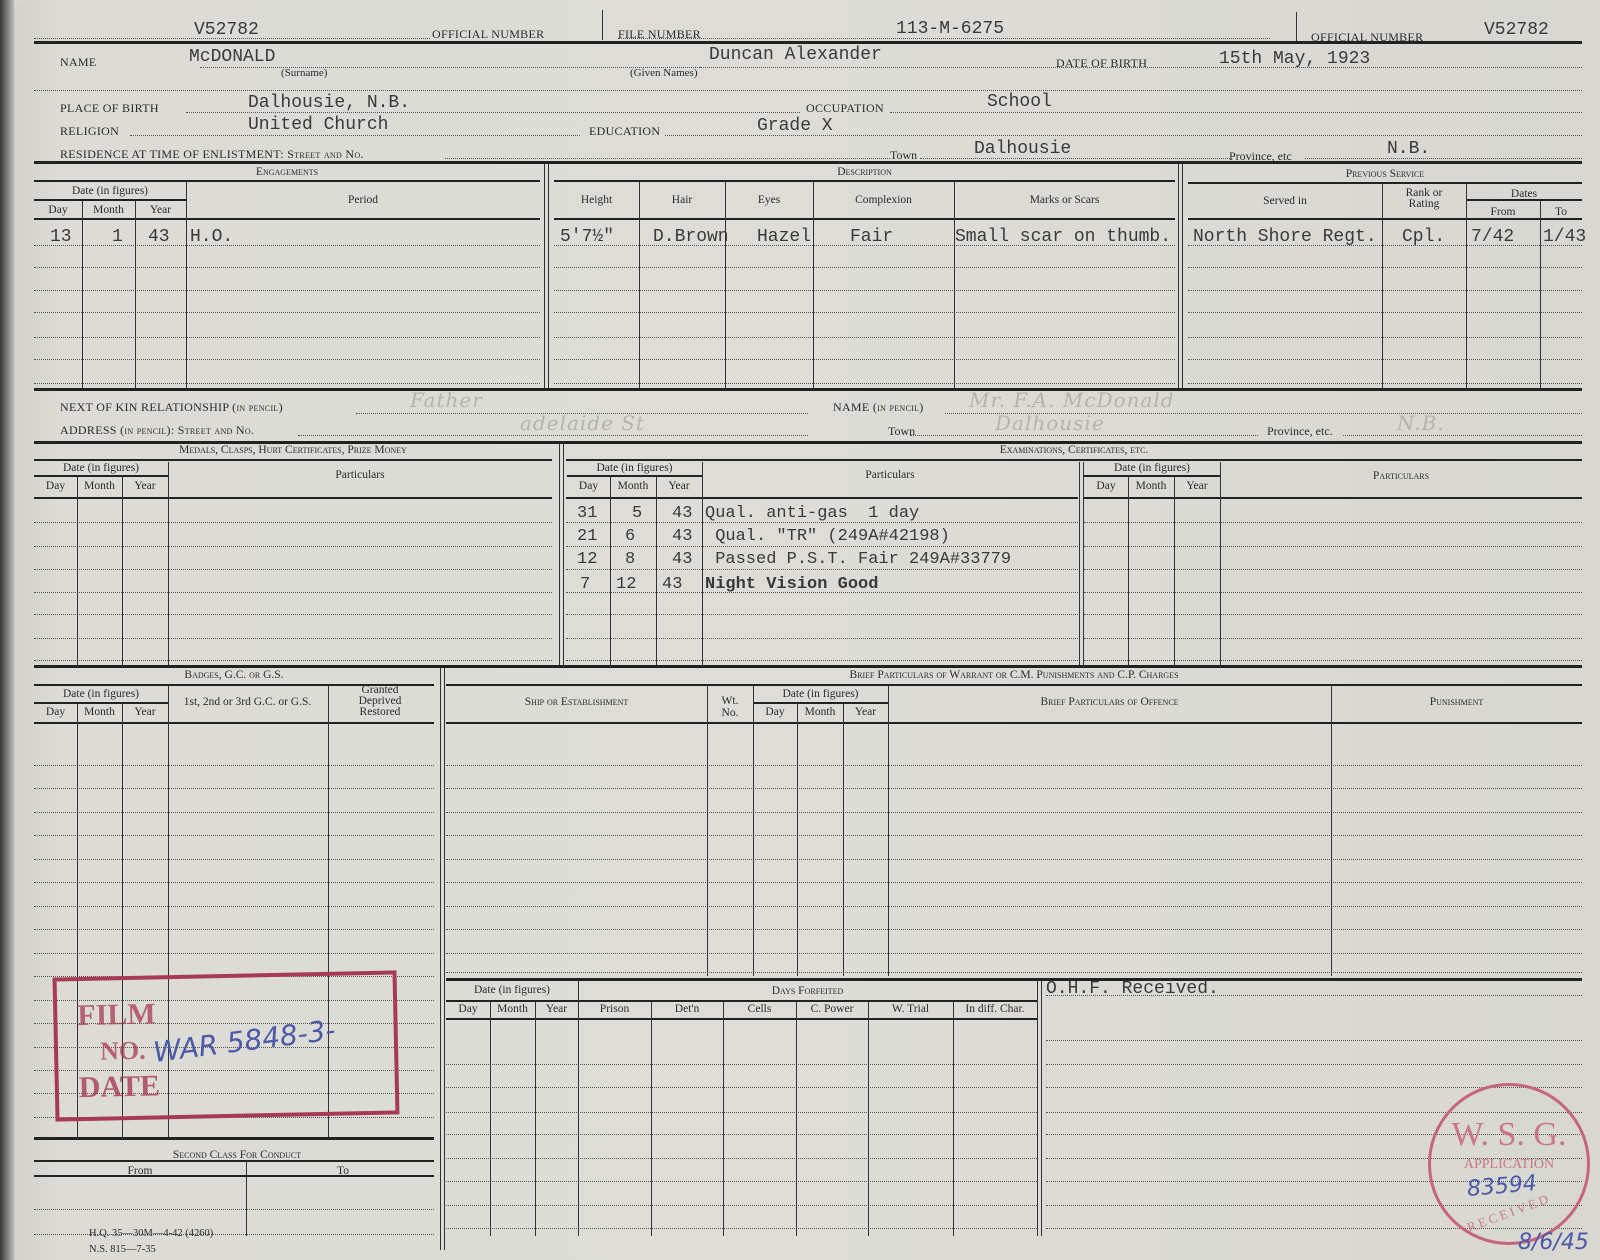 Image resolution: width=1600 pixels, height=1260 pixels. What do you see at coordinates (1553, 1242) in the screenshot?
I see `wsg-received-date: 8/6/45` at bounding box center [1553, 1242].